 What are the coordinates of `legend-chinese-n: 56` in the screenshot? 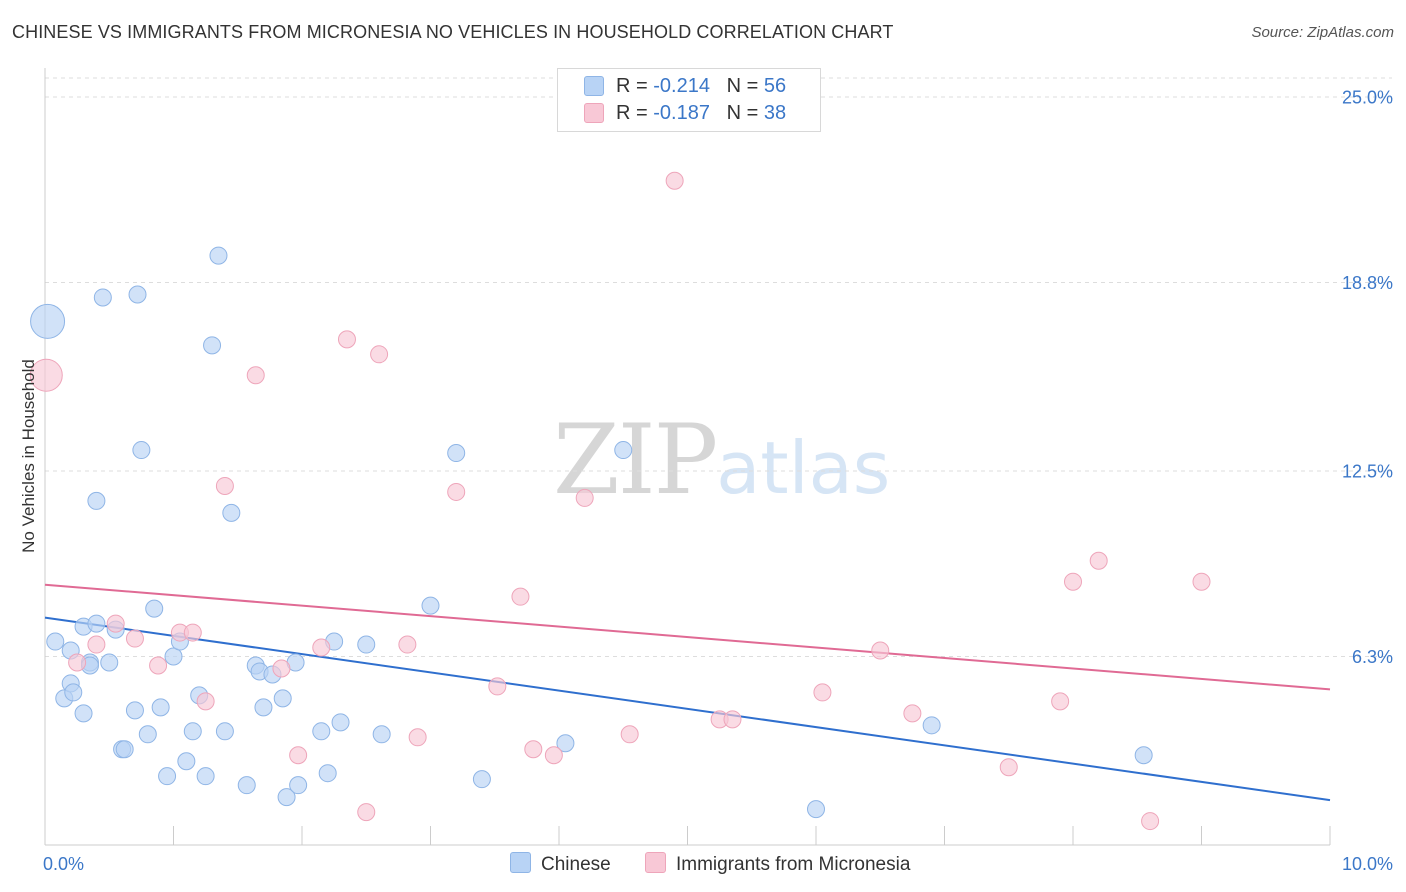 It's located at (775, 86).